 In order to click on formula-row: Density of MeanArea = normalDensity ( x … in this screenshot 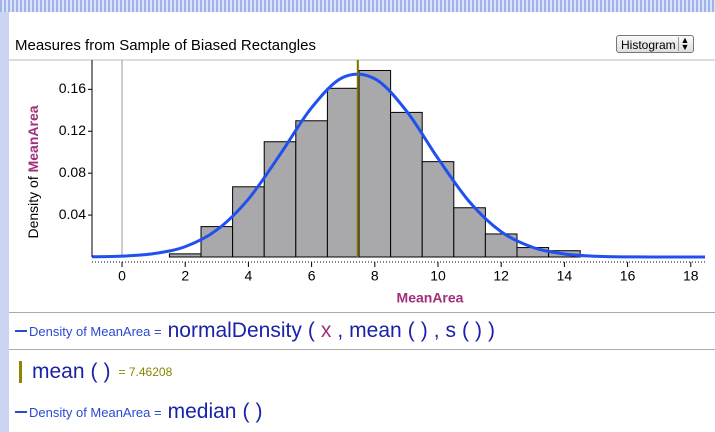, I will do `click(362, 331)`.